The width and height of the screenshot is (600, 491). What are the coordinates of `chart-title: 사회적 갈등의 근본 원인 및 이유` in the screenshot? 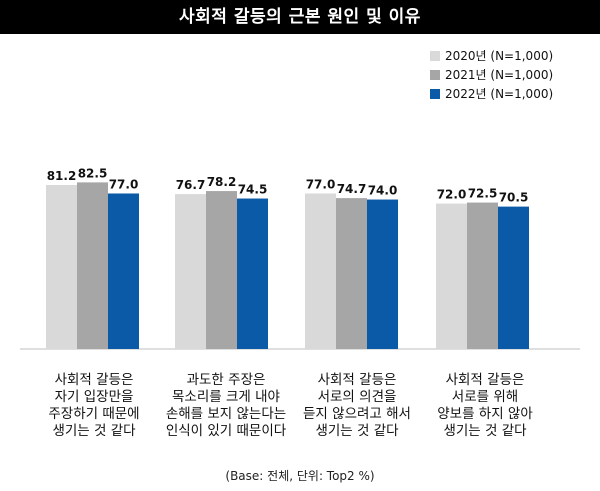 It's located at (300, 17).